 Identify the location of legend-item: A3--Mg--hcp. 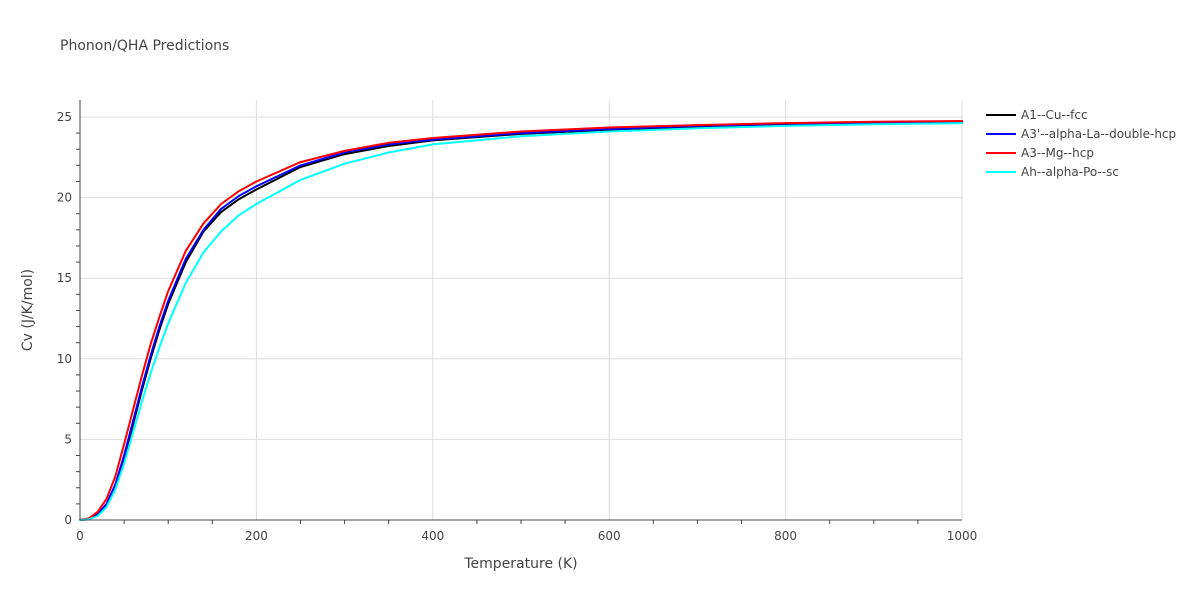
(1040, 153).